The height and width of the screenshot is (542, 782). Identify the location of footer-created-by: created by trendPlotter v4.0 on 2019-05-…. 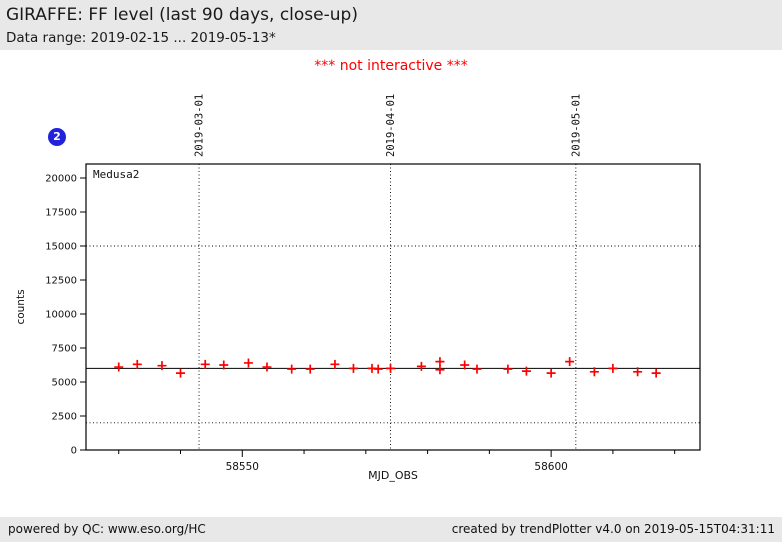
(613, 529).